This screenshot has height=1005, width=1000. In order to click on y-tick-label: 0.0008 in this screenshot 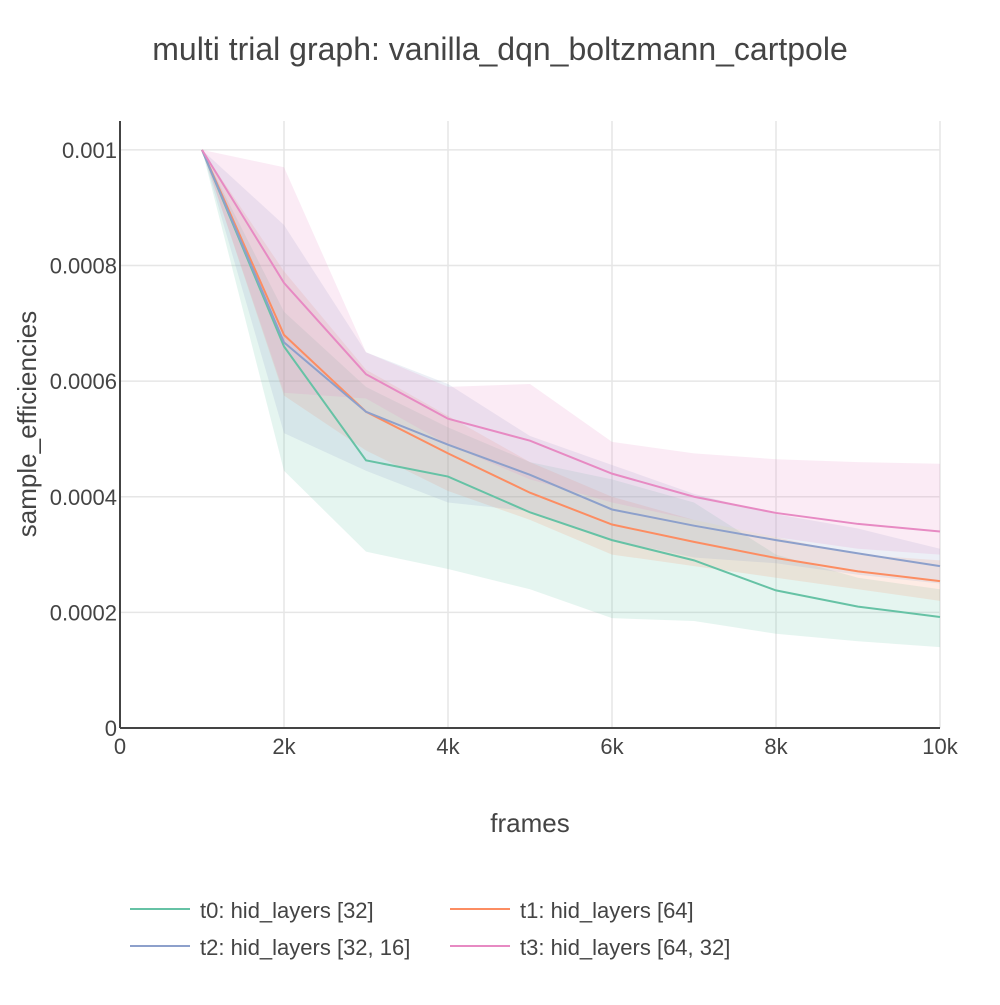, I will do `click(83, 266)`.